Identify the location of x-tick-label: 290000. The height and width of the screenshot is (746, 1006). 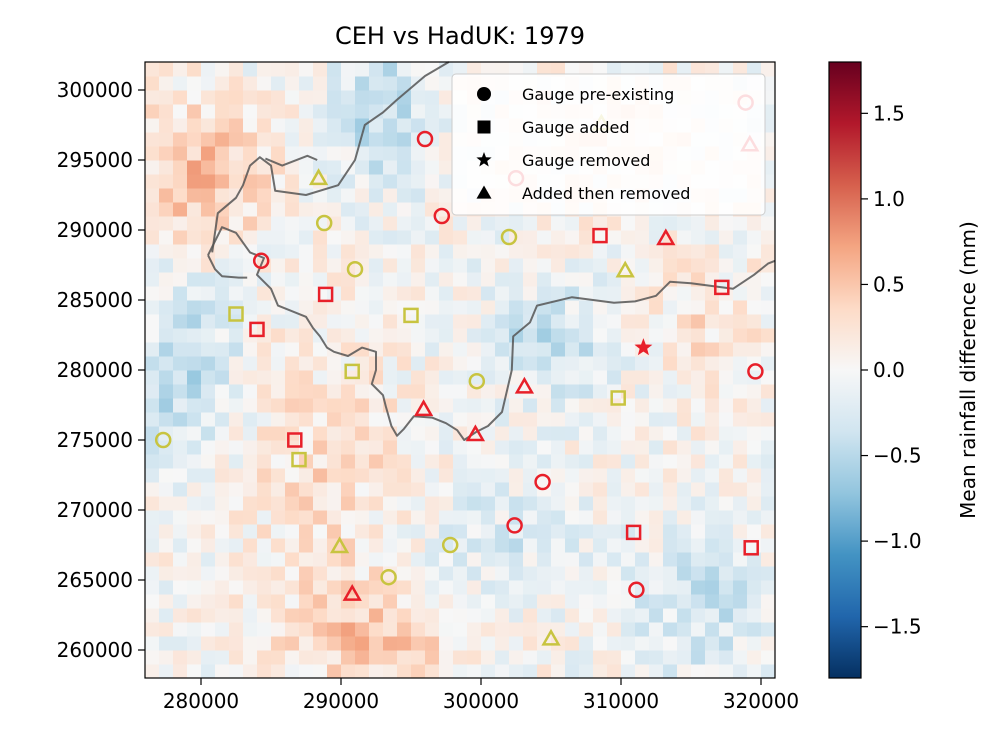
(341, 701).